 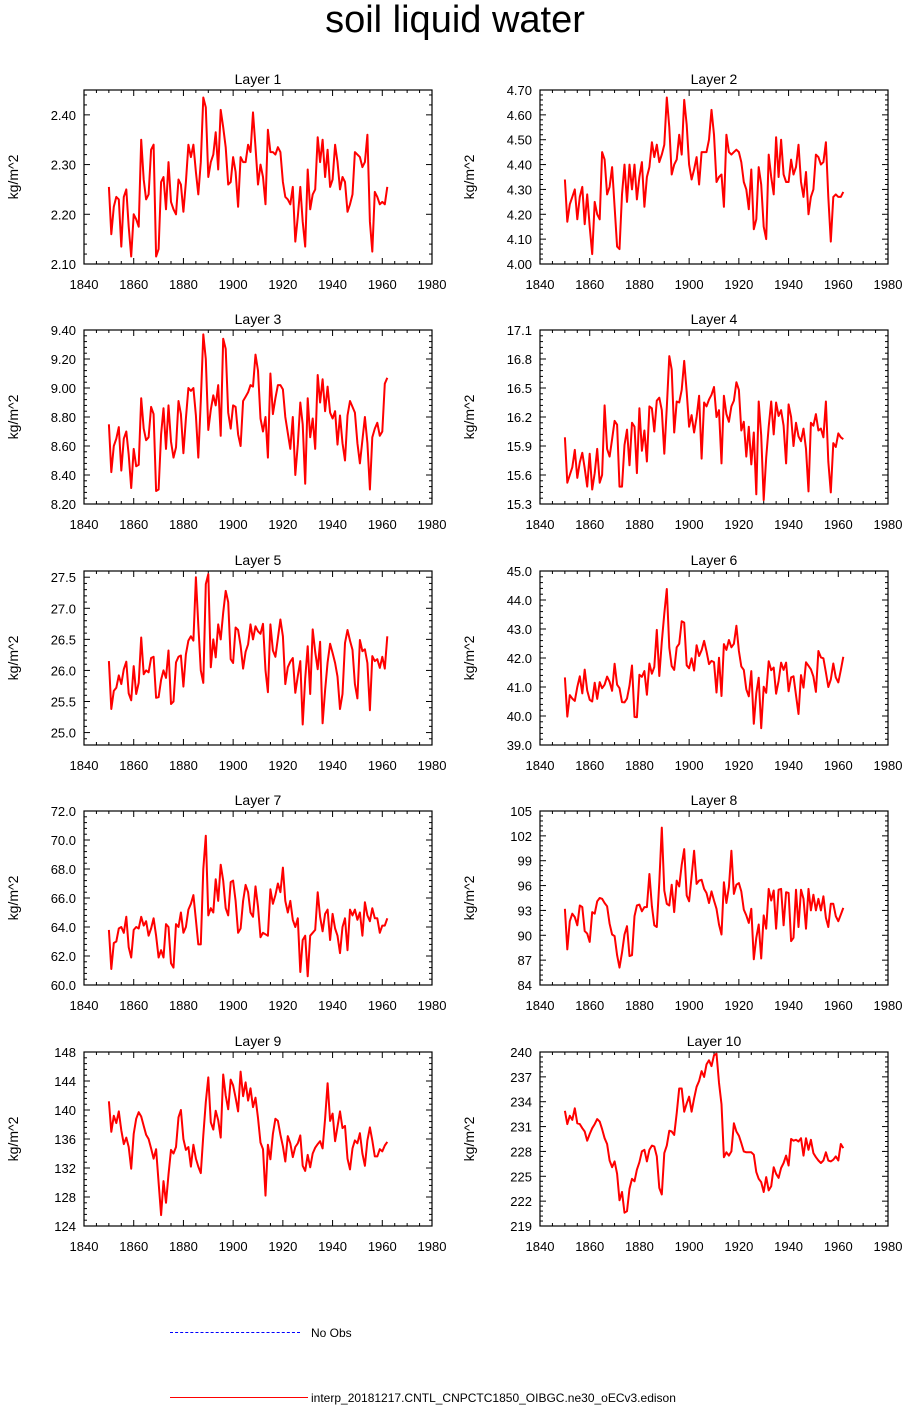 I want to click on y-tick-label: 99, so click(x=525, y=861).